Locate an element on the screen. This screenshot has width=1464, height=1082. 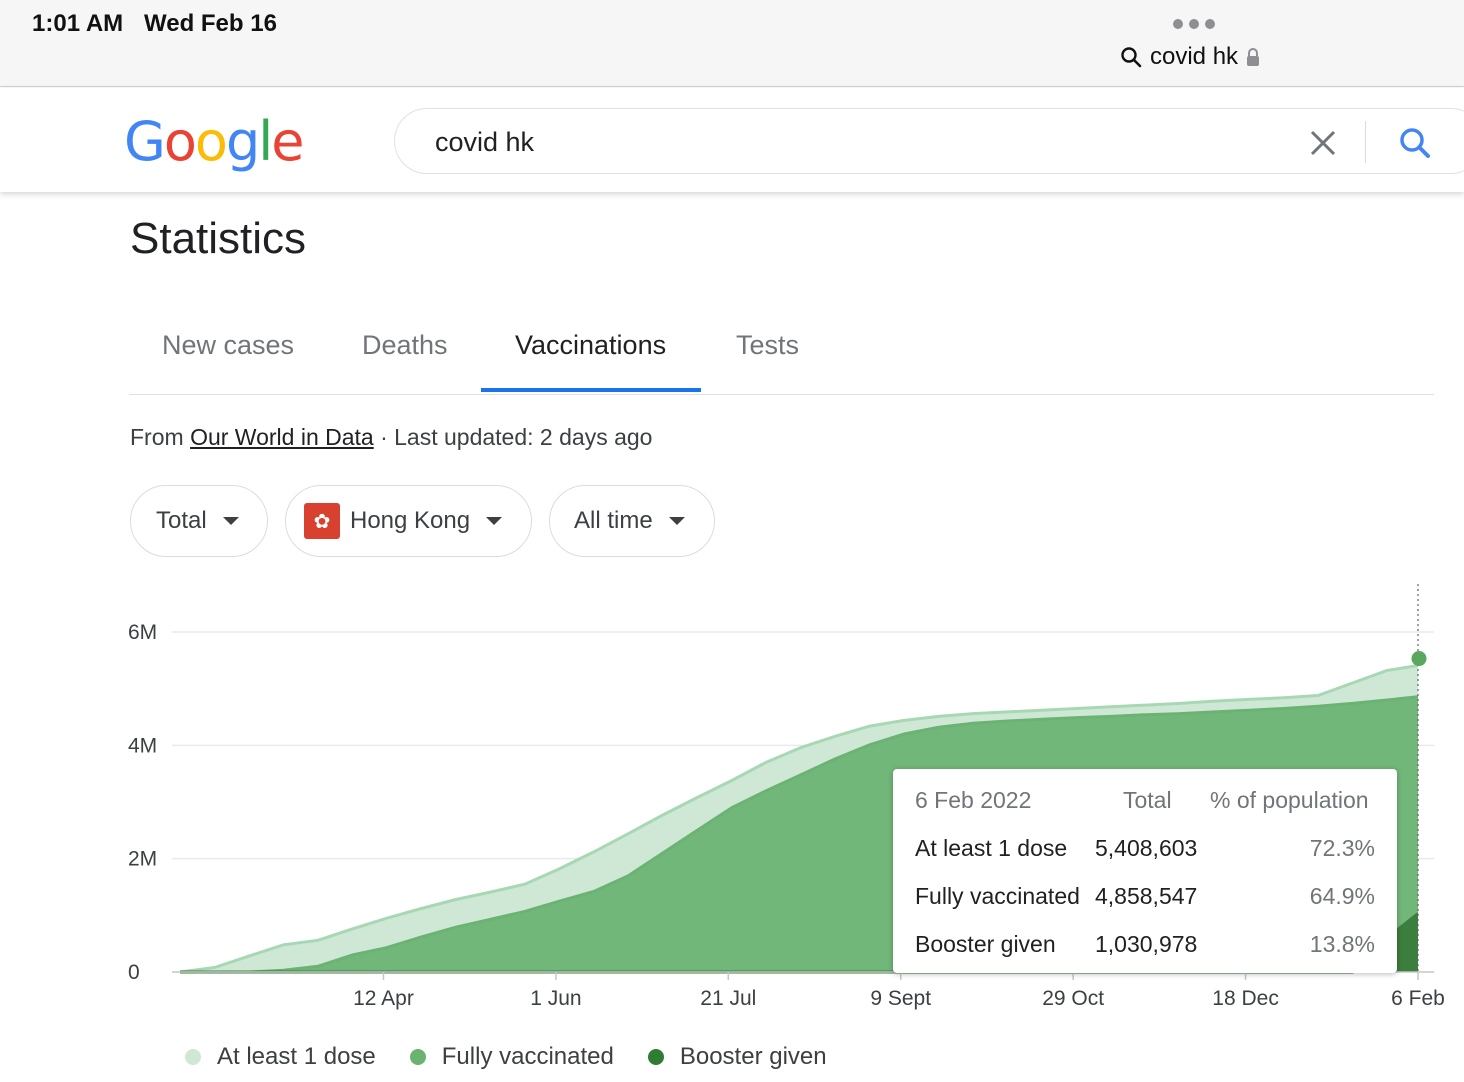
time-range-dropdown-label: All time is located at coordinates (613, 520).